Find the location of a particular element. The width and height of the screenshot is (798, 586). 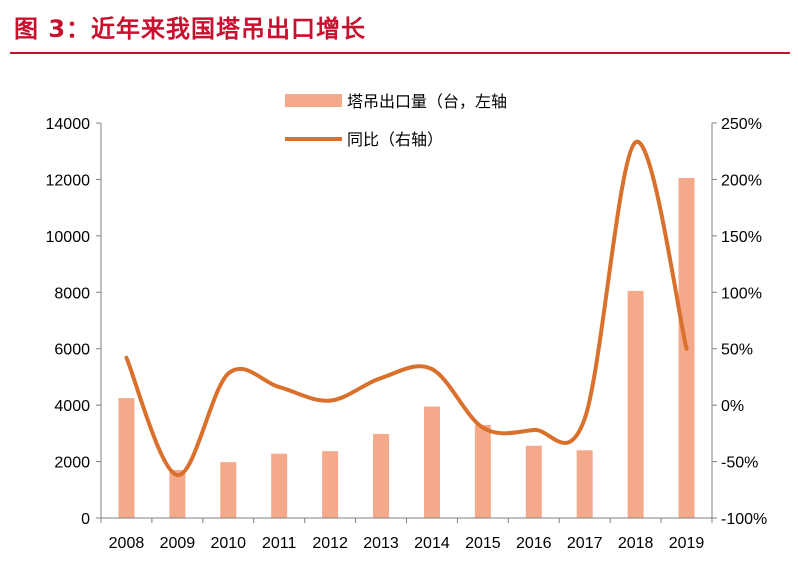

left-tick-label: 10000 is located at coordinates (68, 237).